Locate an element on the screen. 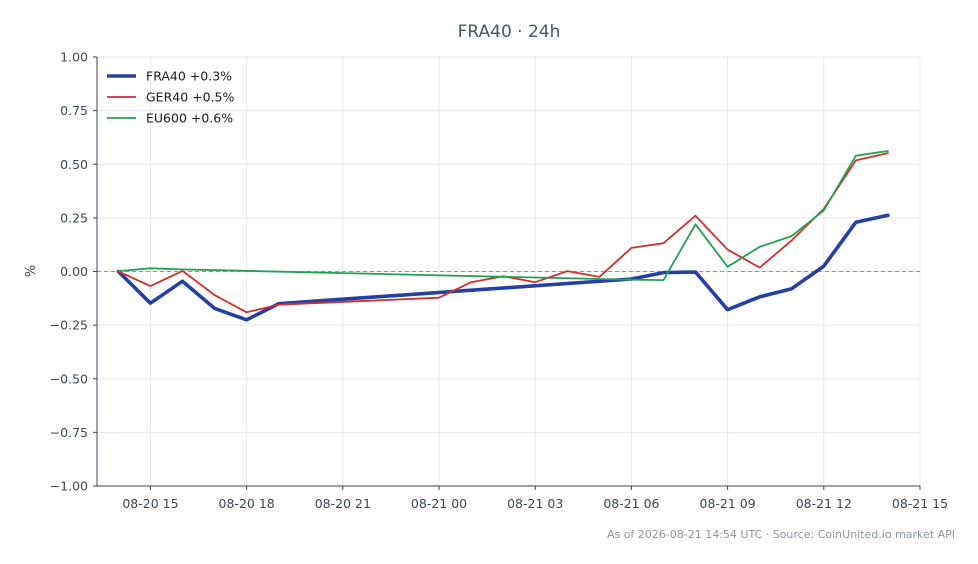 Image resolution: width=978 pixels, height=564 pixels. y-axis-label: % is located at coordinates (31, 271).